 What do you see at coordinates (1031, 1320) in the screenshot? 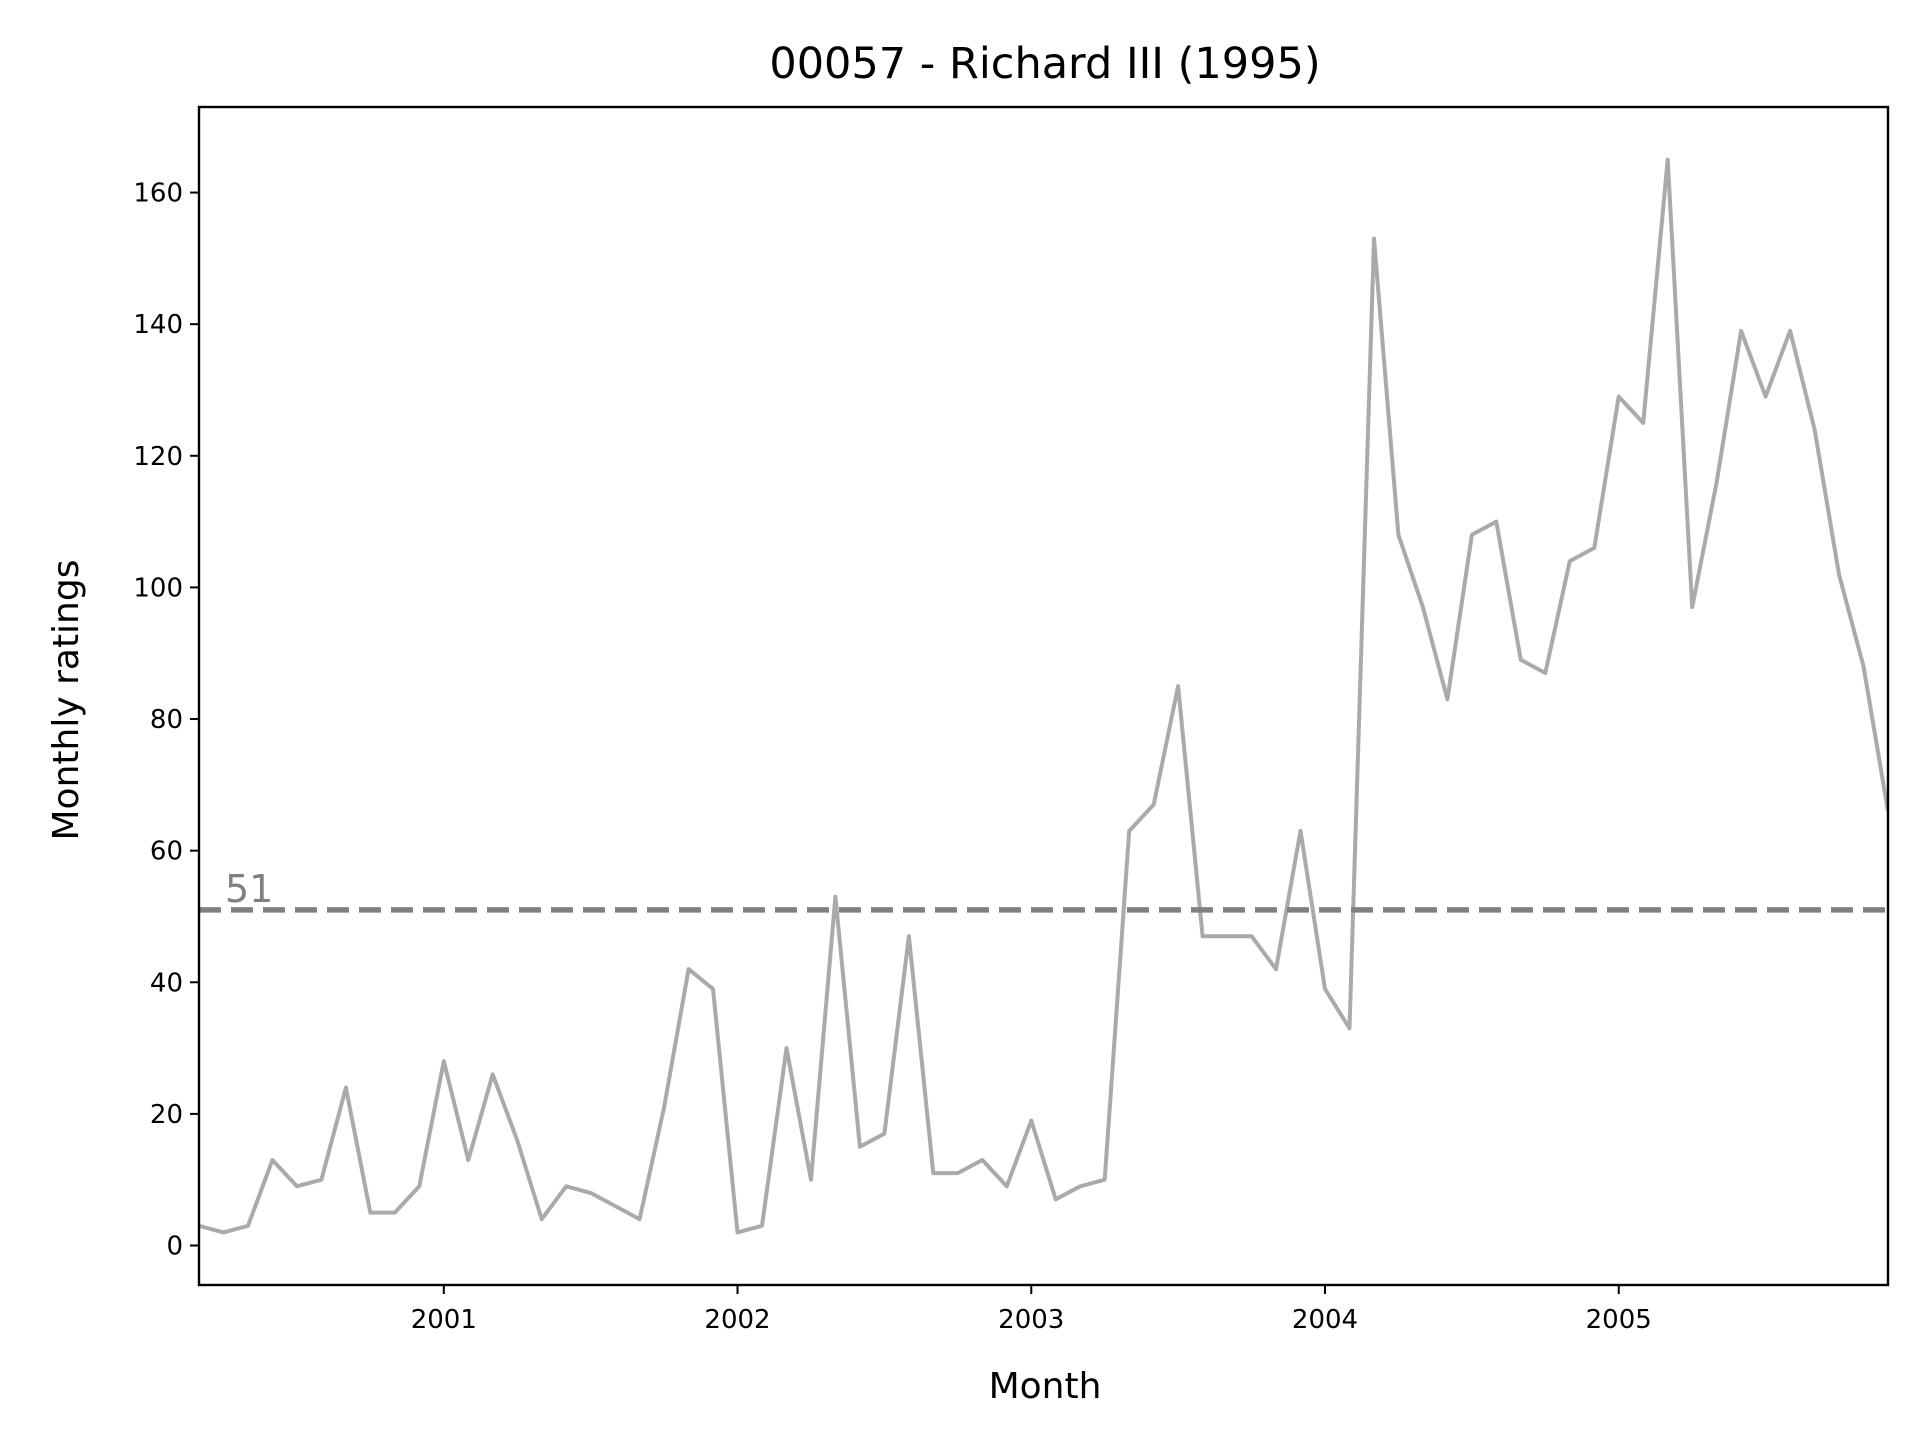
I see `x-tick-label: 2003` at bounding box center [1031, 1320].